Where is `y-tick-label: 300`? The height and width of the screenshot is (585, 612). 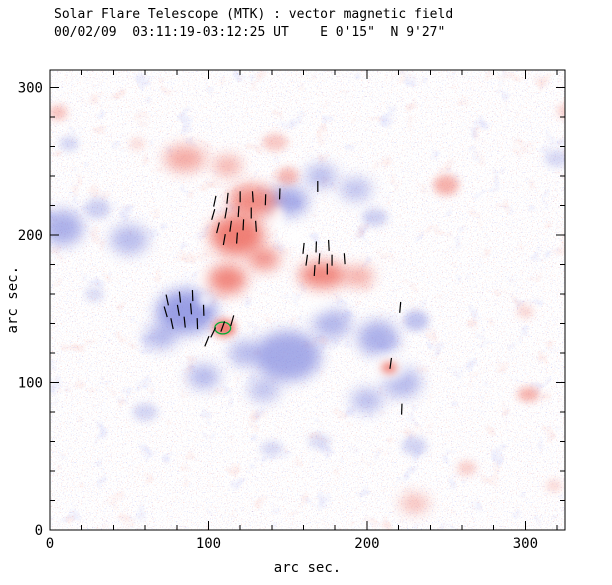
y-tick-label: 300 is located at coordinates (30, 89).